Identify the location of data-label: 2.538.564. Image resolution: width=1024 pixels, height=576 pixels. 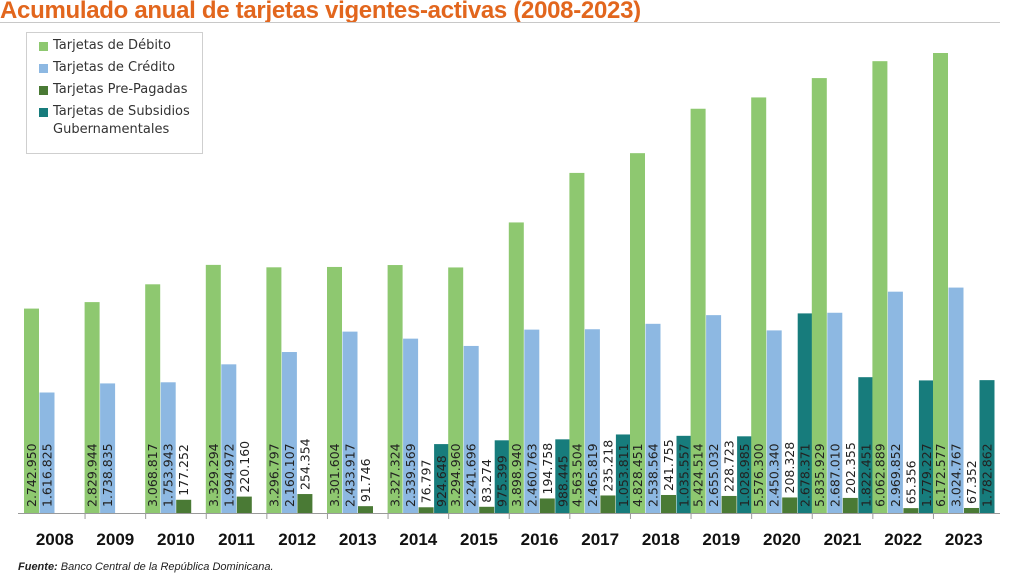
(653, 475).